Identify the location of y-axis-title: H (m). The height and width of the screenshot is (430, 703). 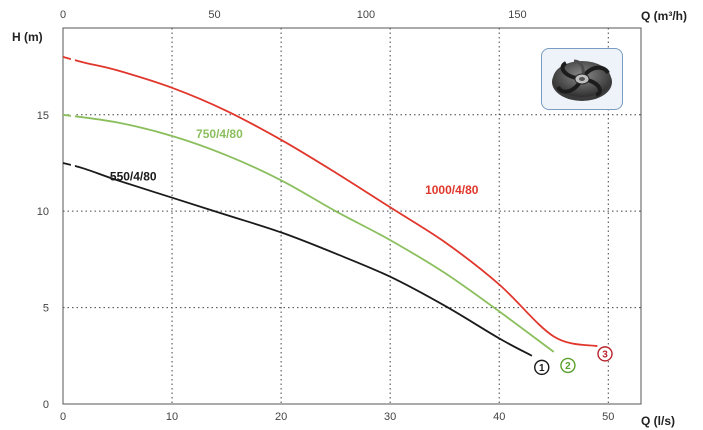
(27, 37).